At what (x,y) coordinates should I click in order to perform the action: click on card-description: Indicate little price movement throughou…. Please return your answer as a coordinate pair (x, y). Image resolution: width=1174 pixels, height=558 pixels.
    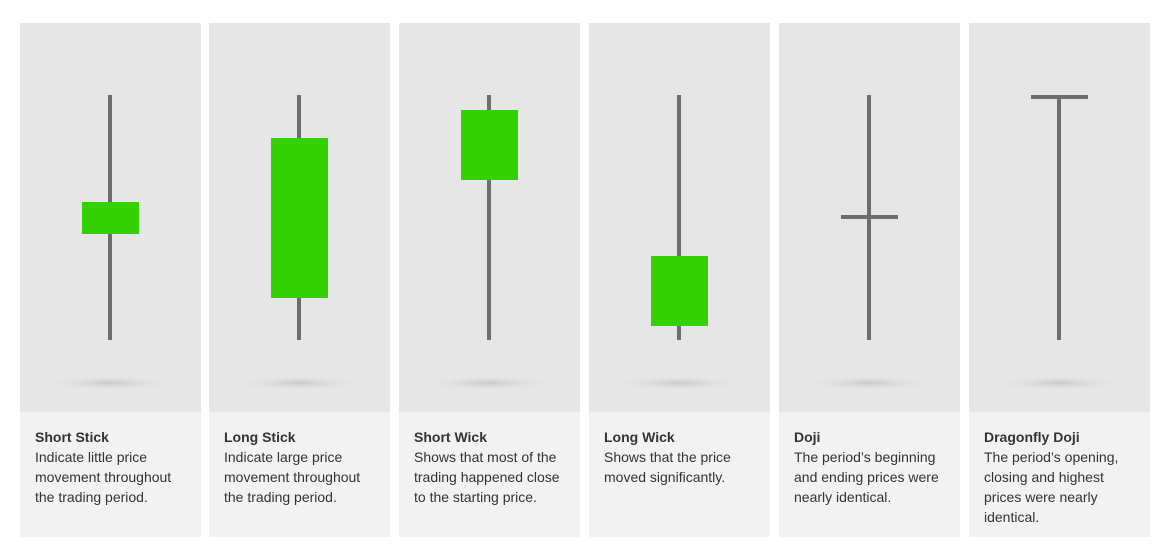
    Looking at the image, I should click on (103, 477).